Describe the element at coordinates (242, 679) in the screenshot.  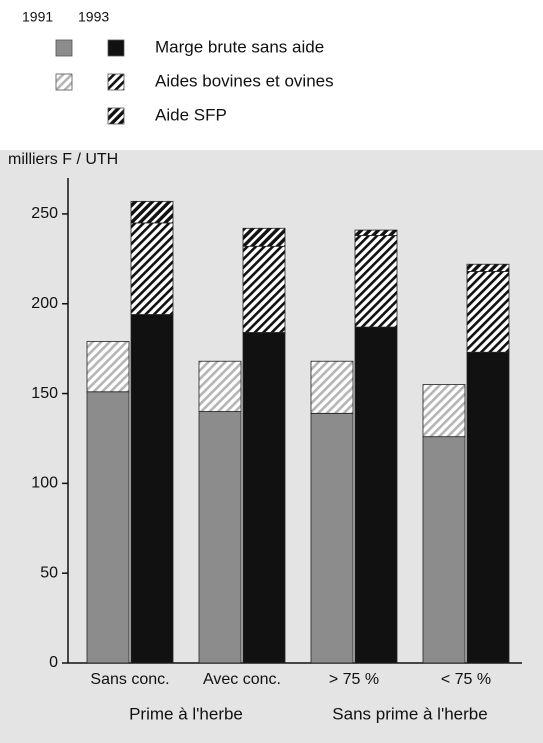
I see `x-tick-label: Avec conc.` at that location.